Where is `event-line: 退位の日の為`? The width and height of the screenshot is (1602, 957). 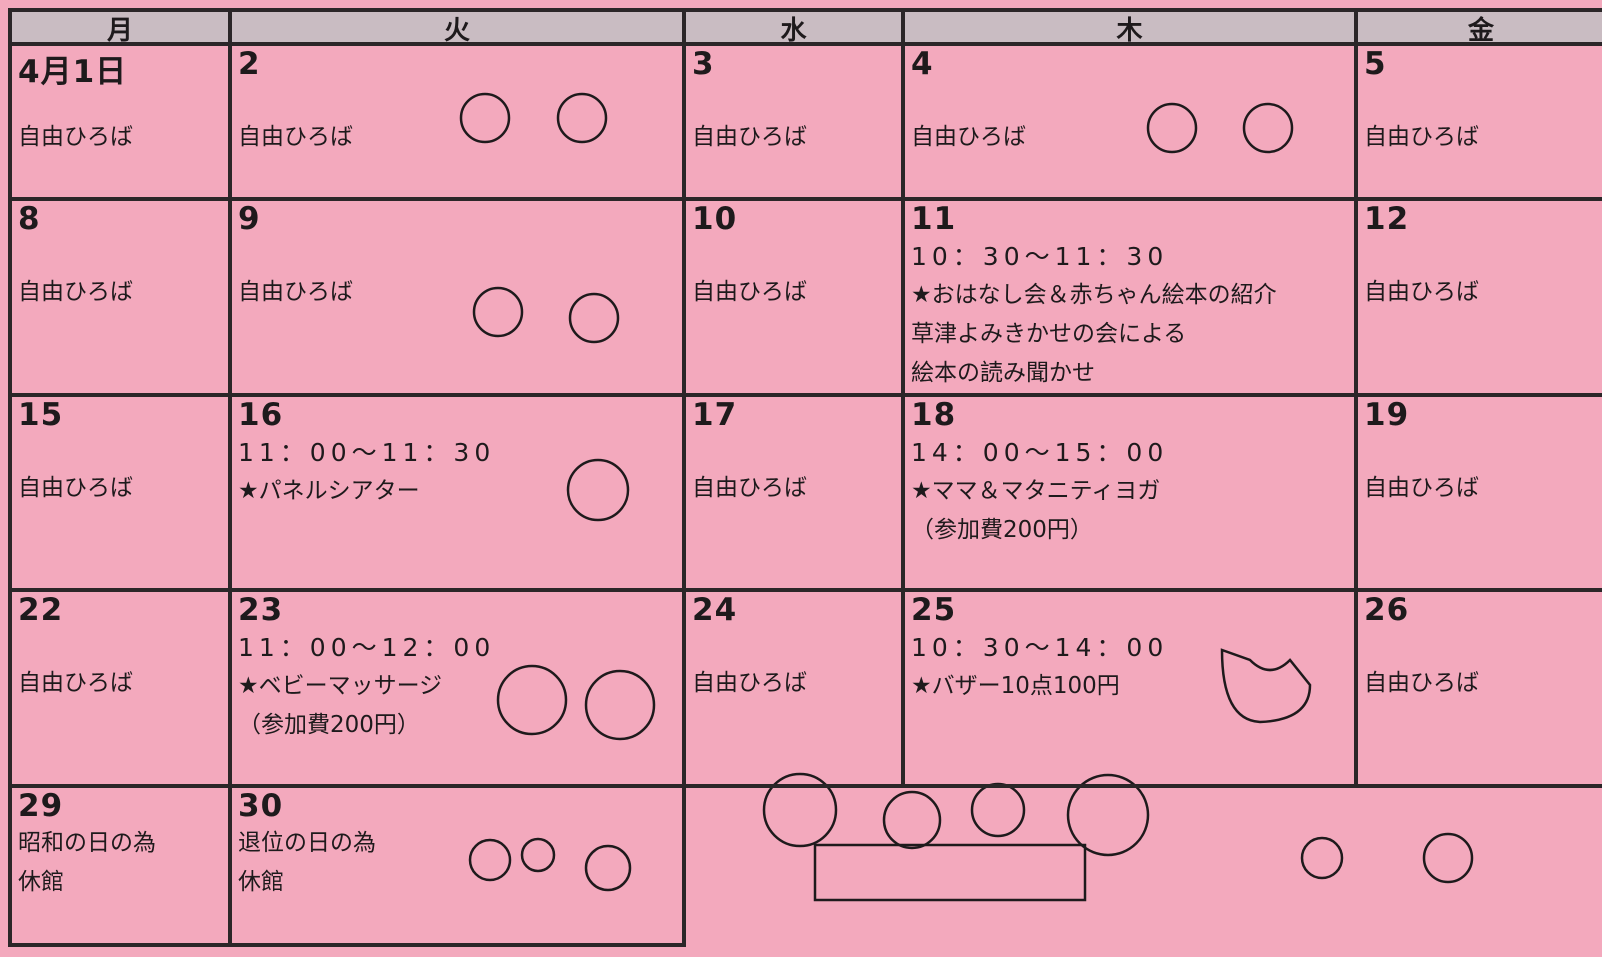 event-line: 退位の日の為 is located at coordinates (307, 843).